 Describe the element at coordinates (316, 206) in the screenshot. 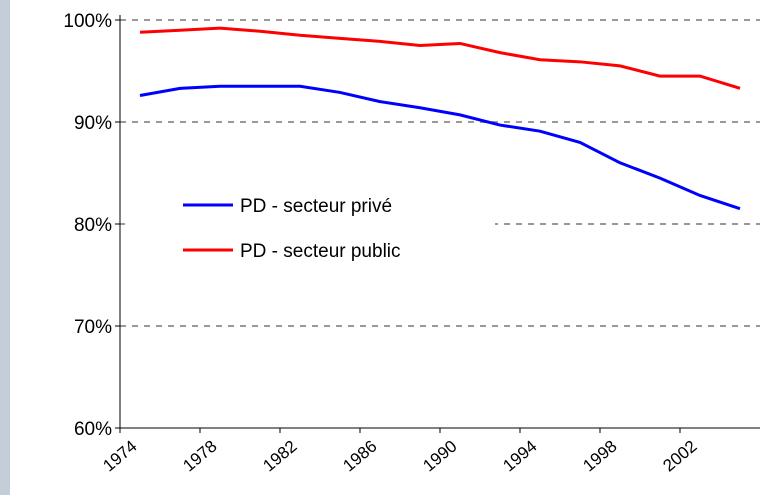

I see `legend-label: PD - secteur privé` at that location.